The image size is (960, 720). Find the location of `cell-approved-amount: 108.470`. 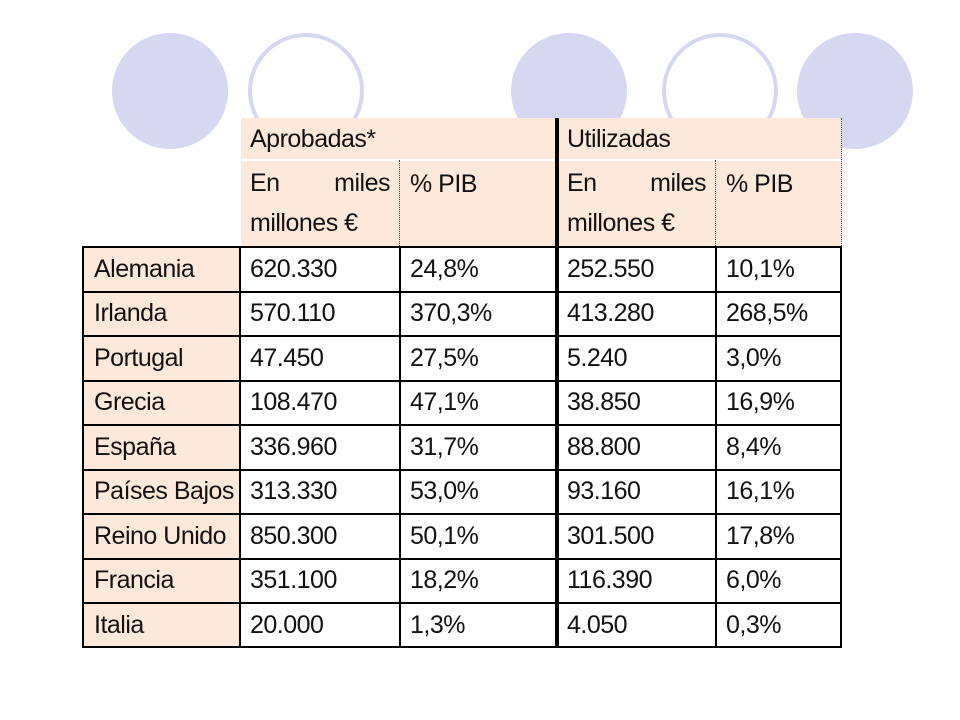

cell-approved-amount: 108.470 is located at coordinates (320, 401).